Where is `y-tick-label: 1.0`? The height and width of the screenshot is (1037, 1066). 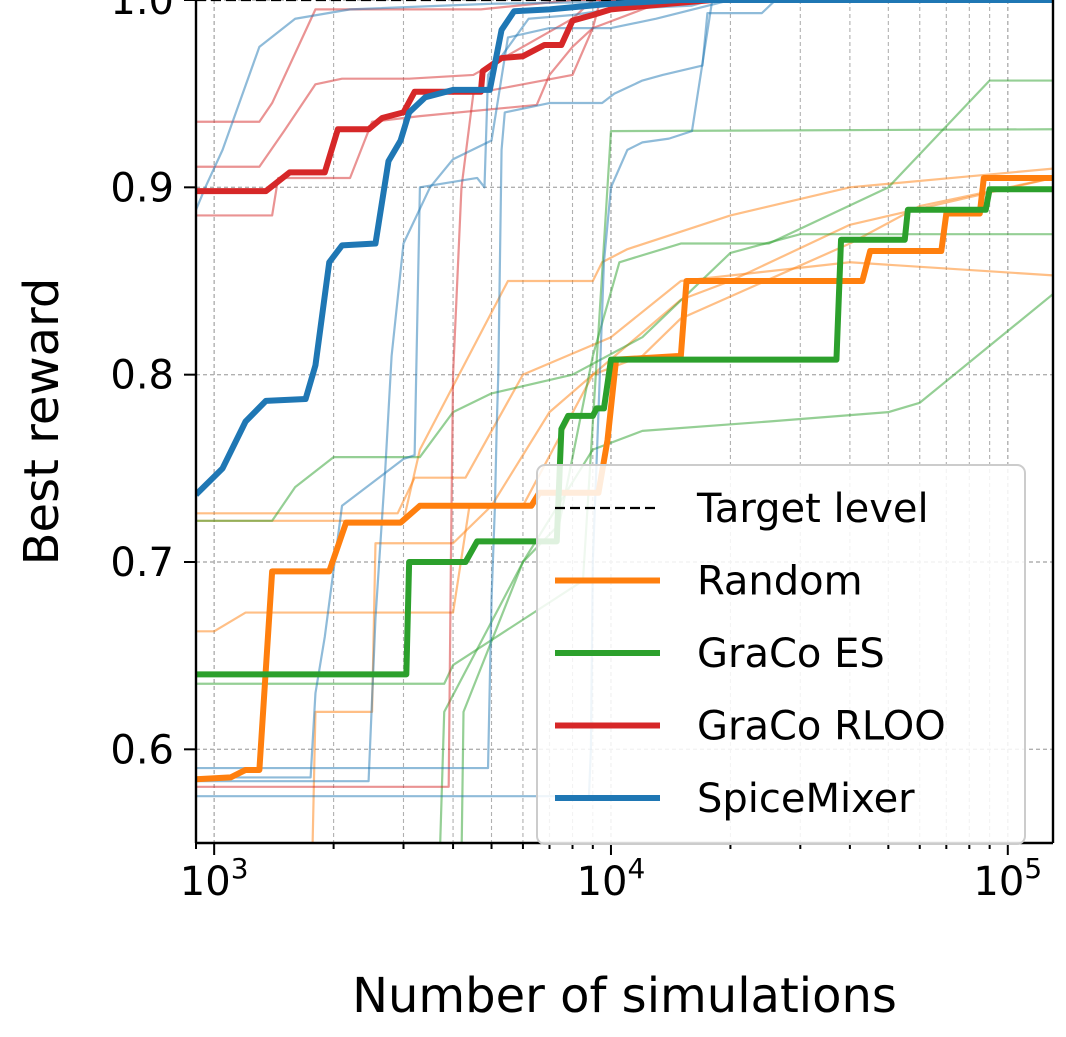 y-tick-label: 1.0 is located at coordinates (142, 12).